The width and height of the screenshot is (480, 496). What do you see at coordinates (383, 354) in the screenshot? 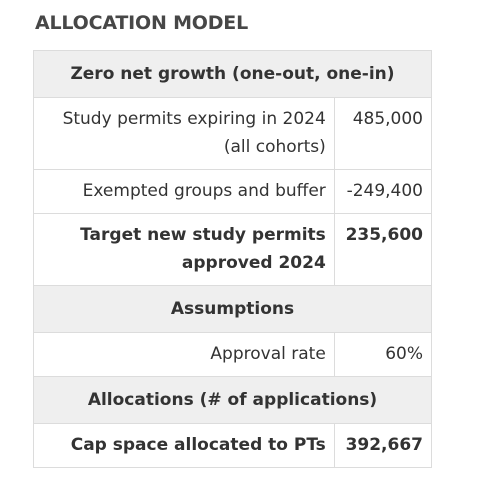
I see `row-value: 60%` at bounding box center [383, 354].